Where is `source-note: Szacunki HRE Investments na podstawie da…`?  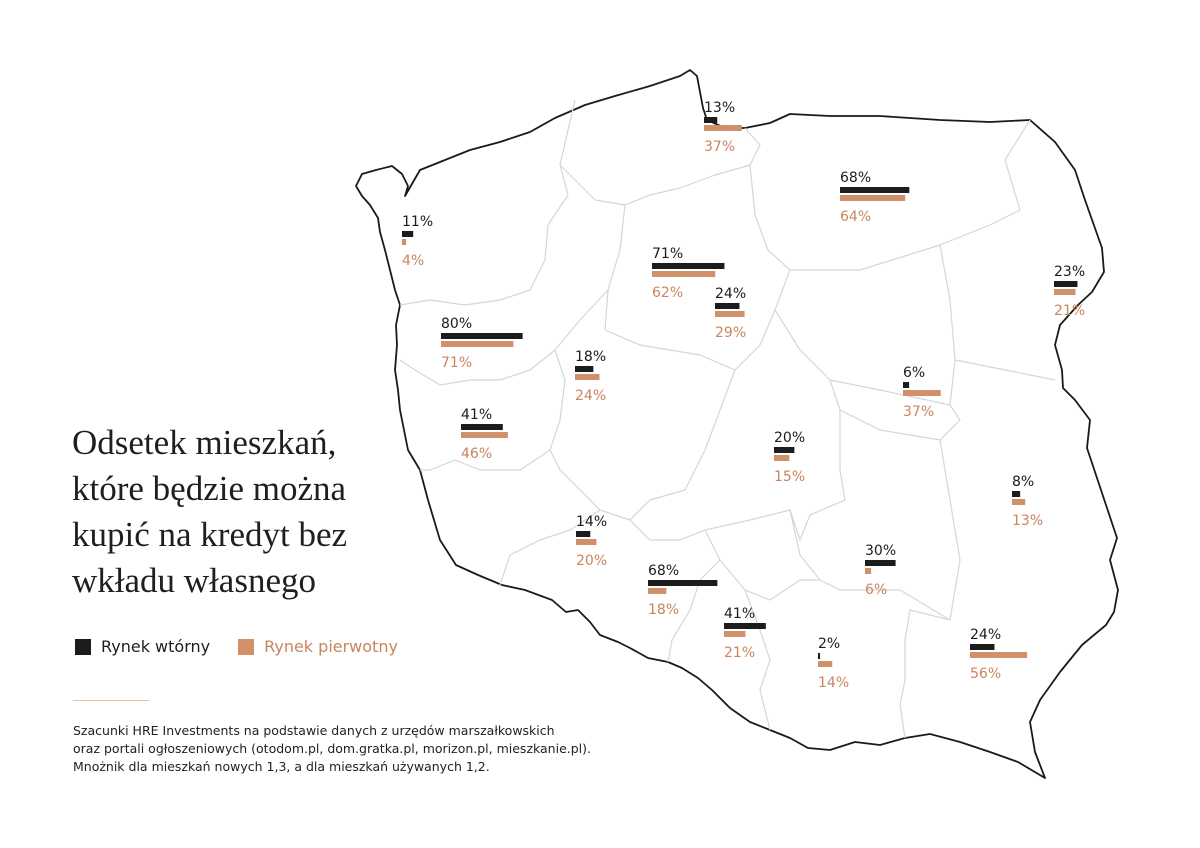
source-note: Szacunki HRE Investments na podstawie da… is located at coordinates (332, 749).